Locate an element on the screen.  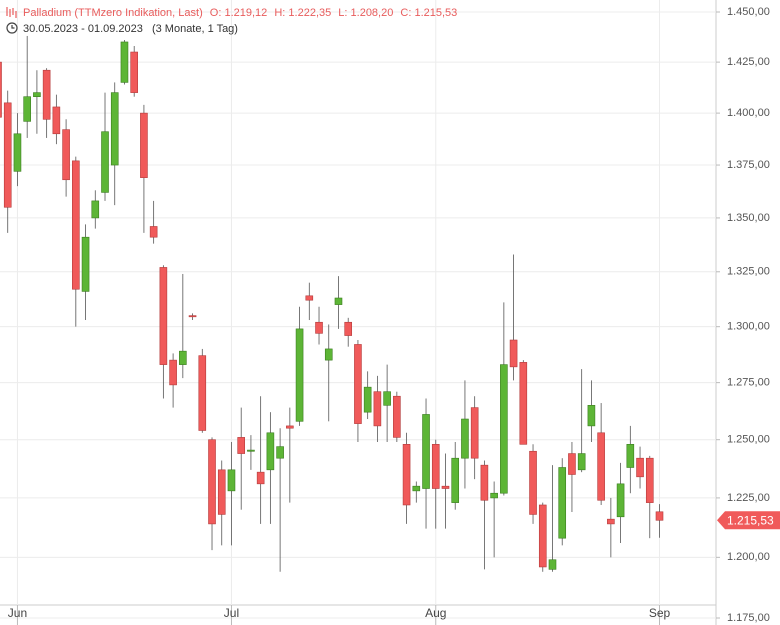
y-tick-label: 1.375,00 is located at coordinates (748, 165).